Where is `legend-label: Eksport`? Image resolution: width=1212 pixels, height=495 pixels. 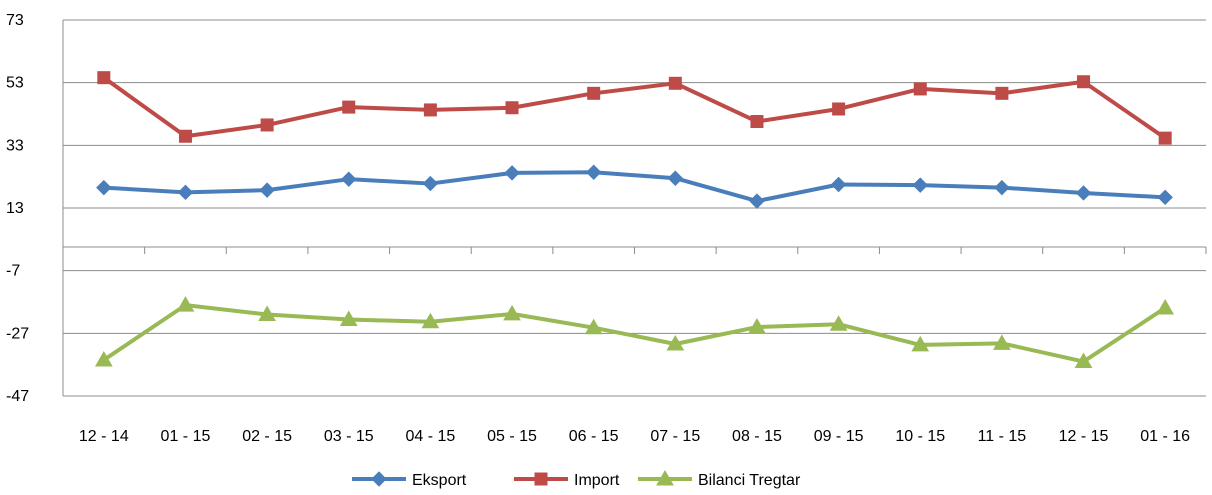 legend-label: Eksport is located at coordinates (439, 480).